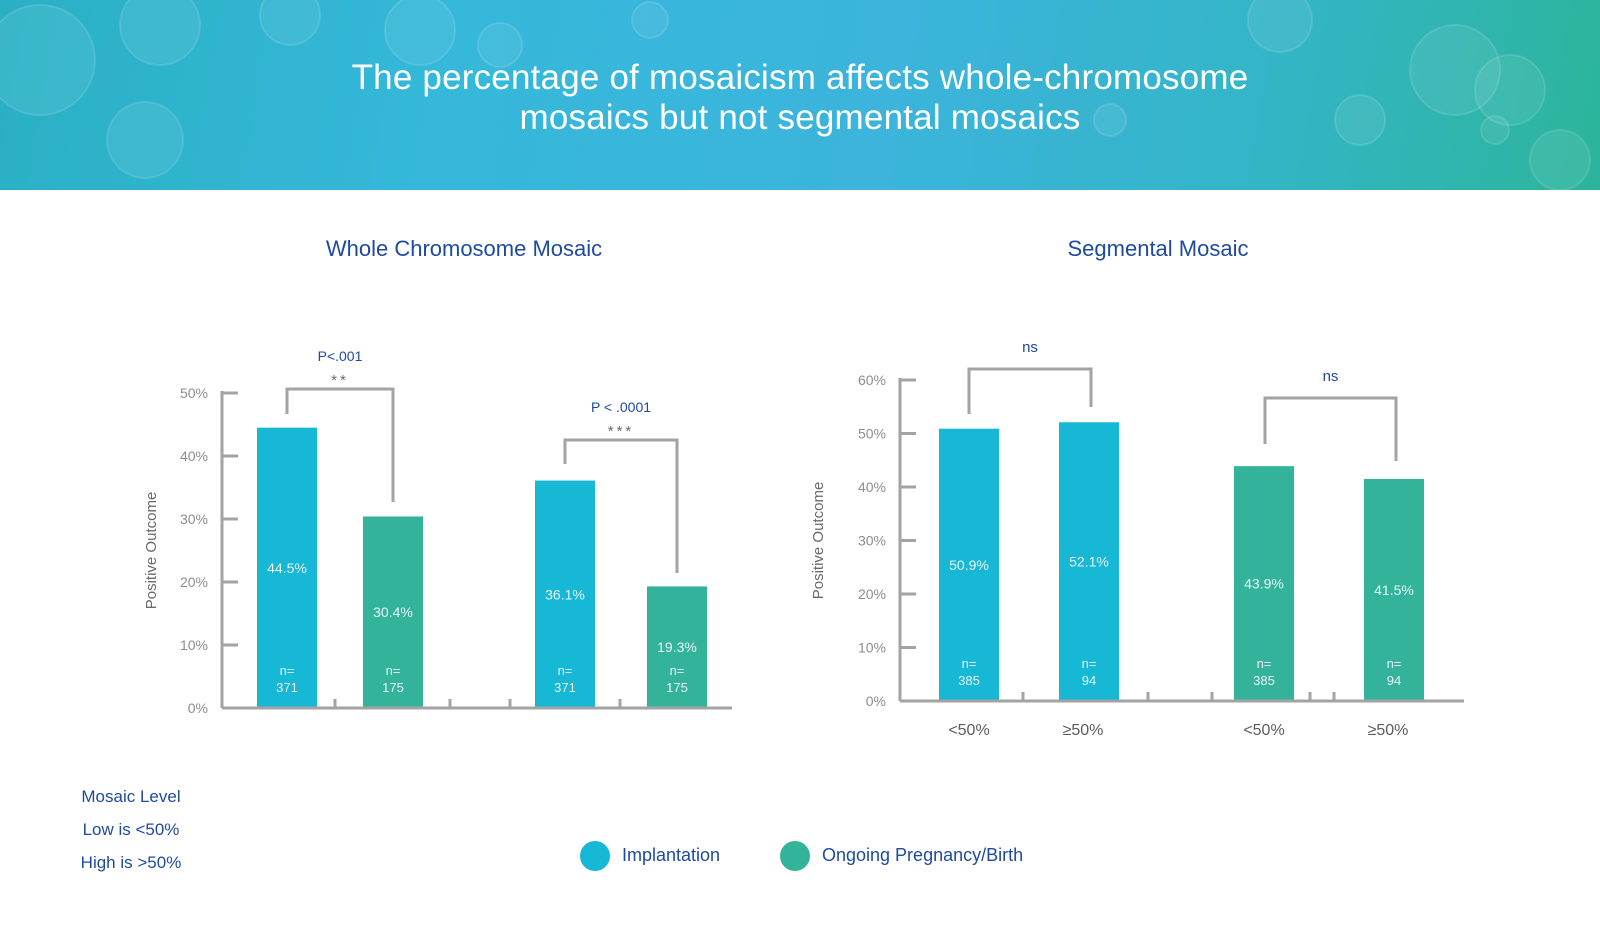 The image size is (1600, 934). I want to click on p-value-label: P < .0001, so click(621, 407).